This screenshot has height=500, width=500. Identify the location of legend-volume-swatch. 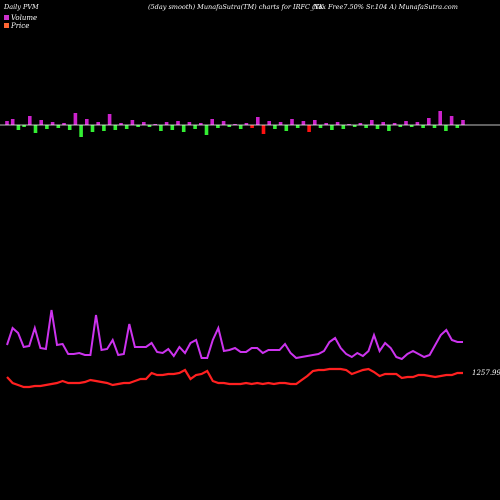
(6, 17).